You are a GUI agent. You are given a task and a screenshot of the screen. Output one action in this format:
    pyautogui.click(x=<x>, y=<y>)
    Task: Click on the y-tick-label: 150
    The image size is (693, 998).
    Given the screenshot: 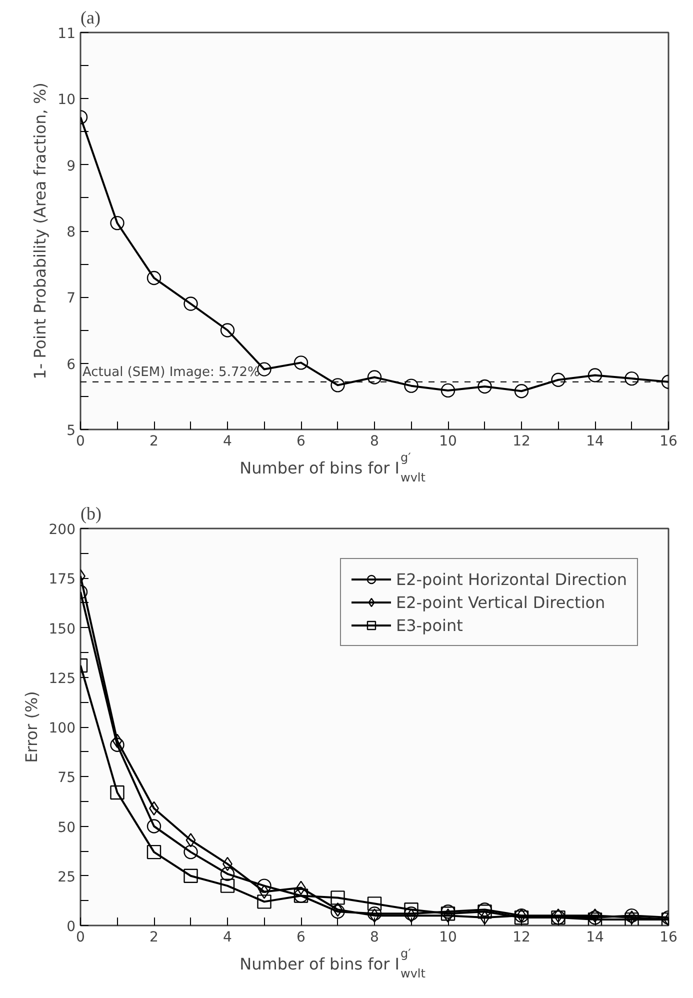 What is the action you would take?
    pyautogui.click(x=62, y=629)
    